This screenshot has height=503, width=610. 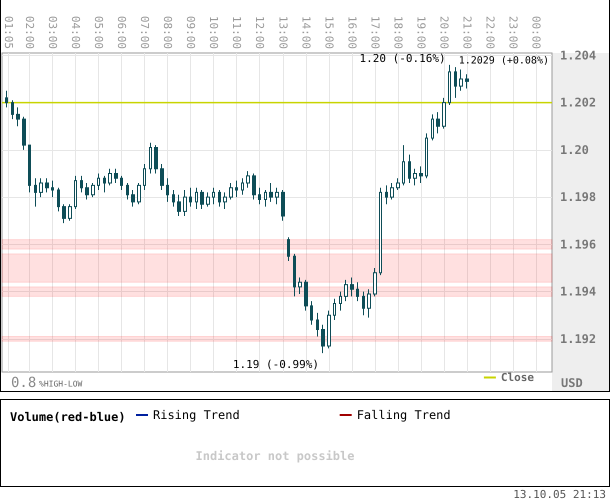 I want to click on legend-label: Falling Trend, so click(x=403, y=415).